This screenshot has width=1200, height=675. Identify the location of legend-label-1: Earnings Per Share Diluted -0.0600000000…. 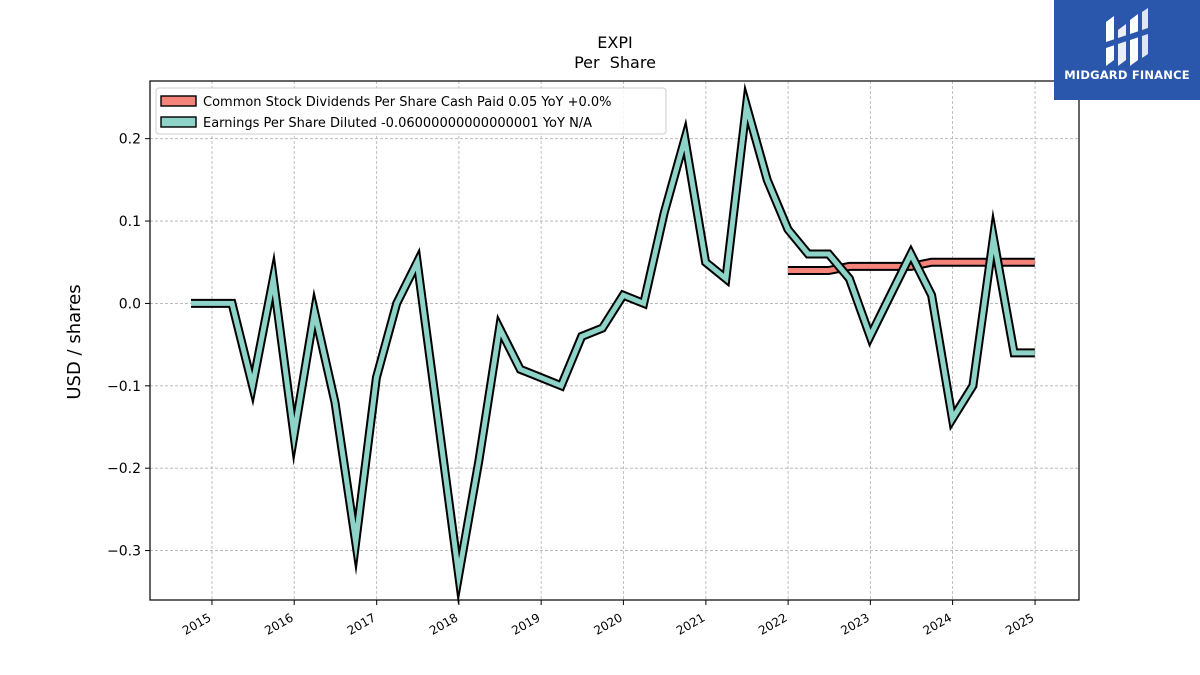
(397, 123).